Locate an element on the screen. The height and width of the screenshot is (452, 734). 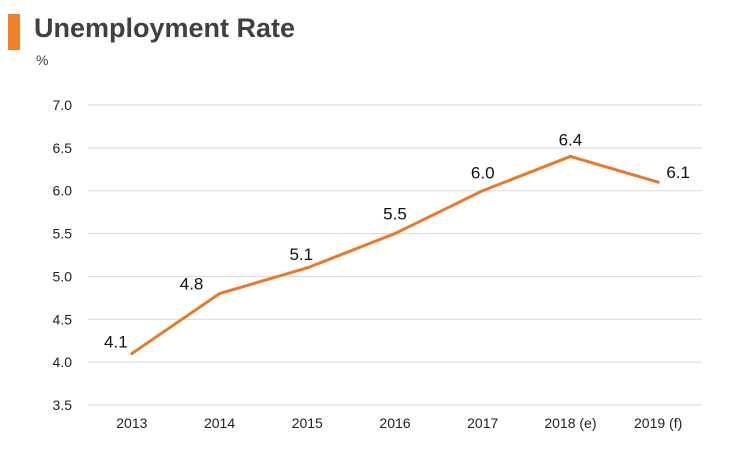
data-label: 5.5 is located at coordinates (395, 214).